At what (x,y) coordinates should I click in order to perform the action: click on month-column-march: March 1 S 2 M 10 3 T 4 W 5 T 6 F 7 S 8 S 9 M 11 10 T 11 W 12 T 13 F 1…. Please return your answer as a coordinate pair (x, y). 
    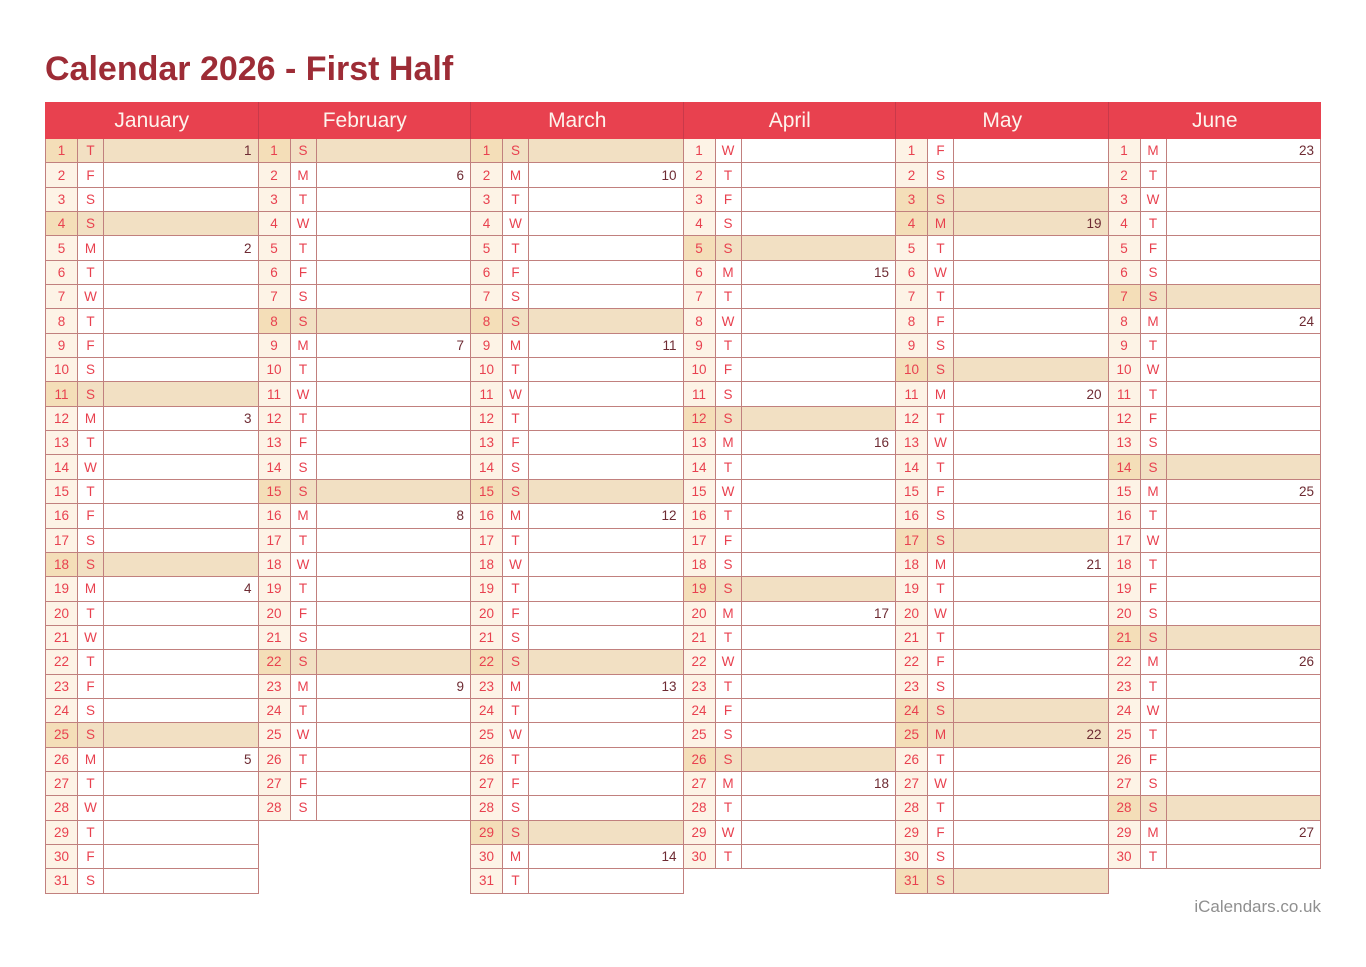
    Looking at the image, I should click on (577, 498).